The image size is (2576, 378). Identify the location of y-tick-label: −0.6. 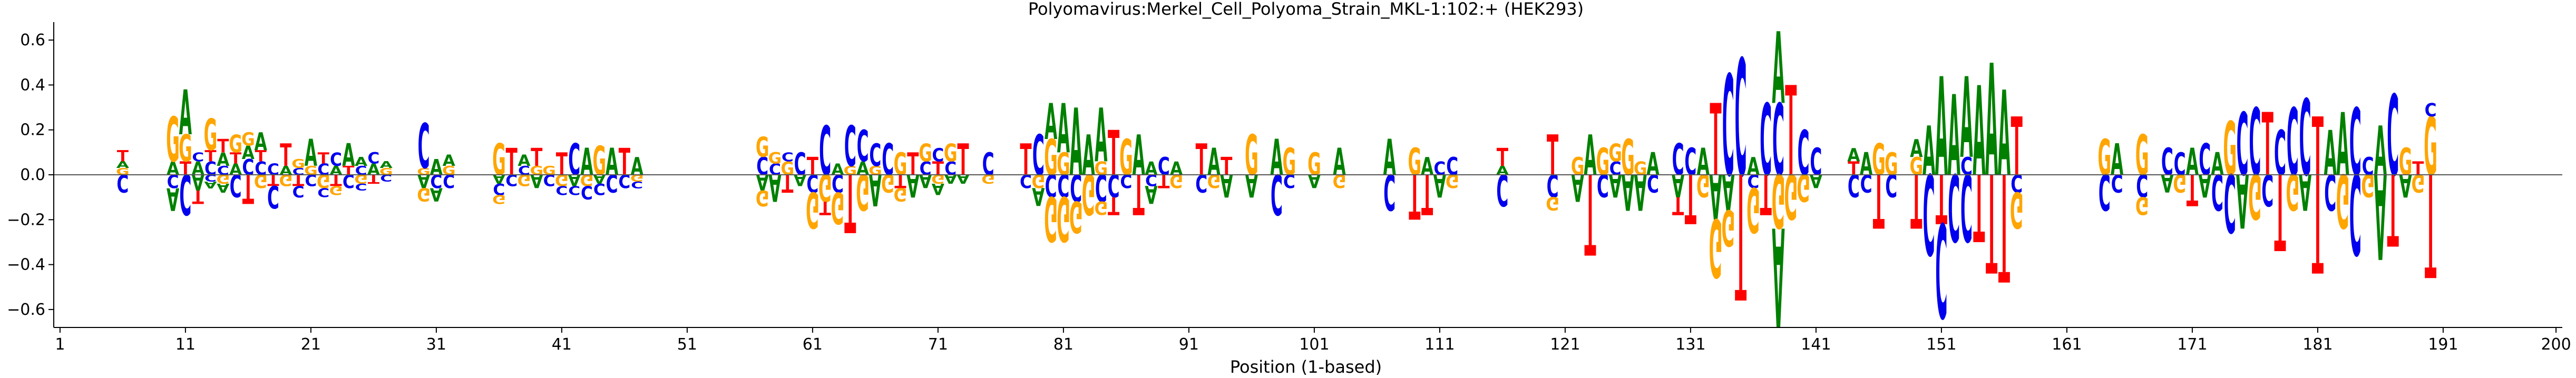
(26, 310).